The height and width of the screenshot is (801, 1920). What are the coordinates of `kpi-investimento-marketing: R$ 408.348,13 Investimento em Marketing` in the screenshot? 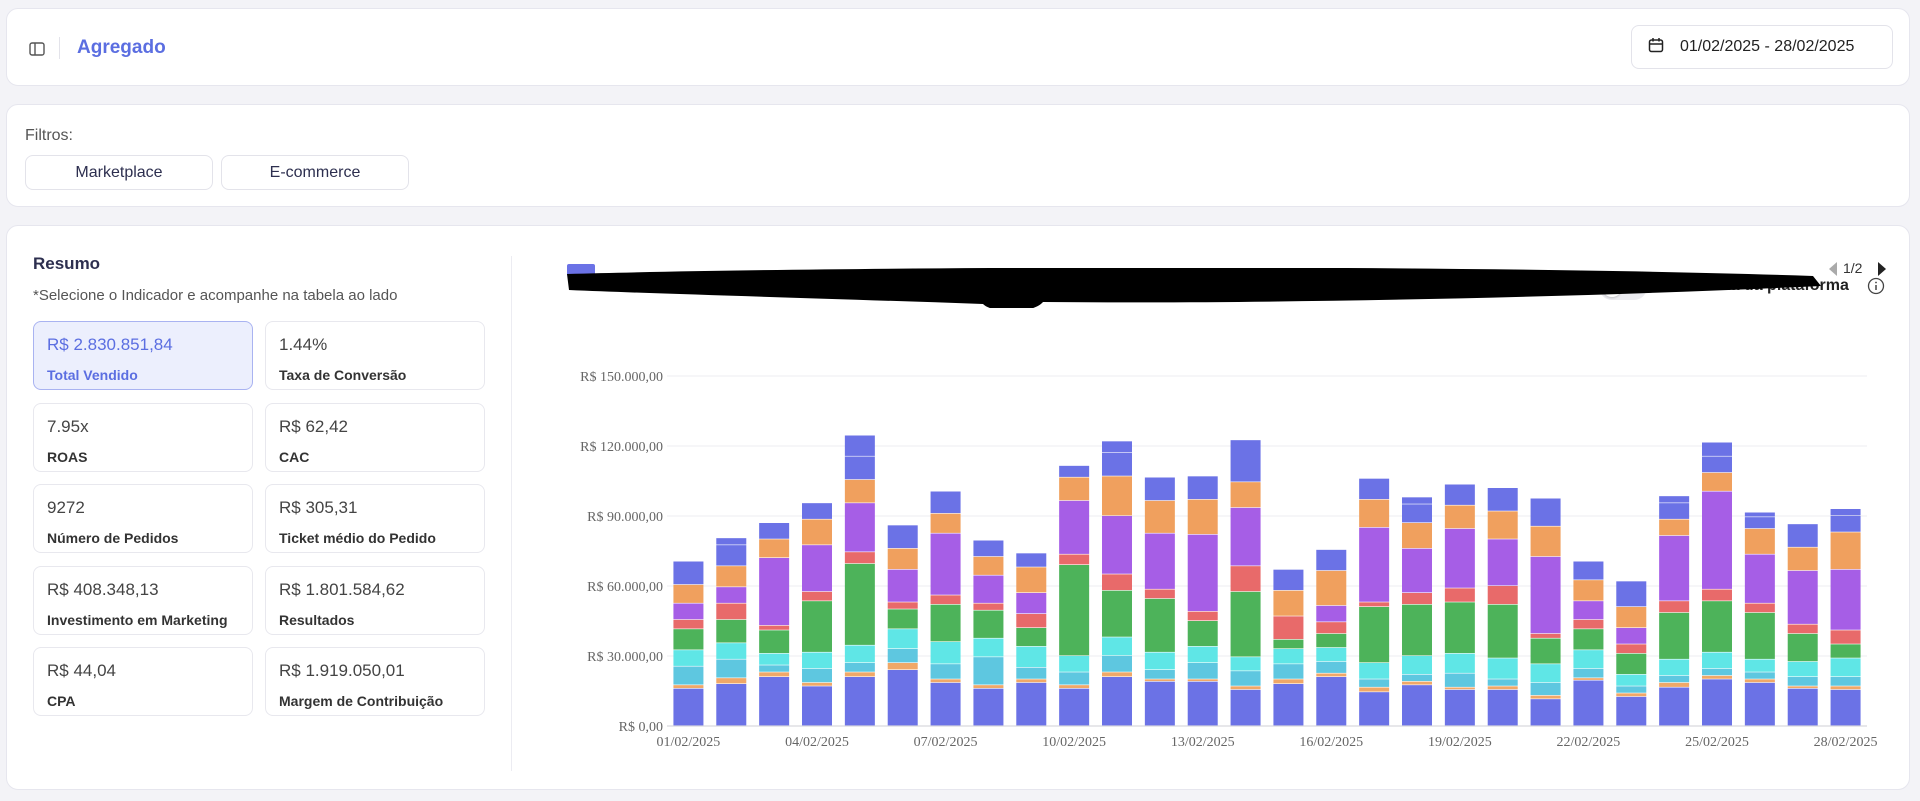 It's located at (143, 600).